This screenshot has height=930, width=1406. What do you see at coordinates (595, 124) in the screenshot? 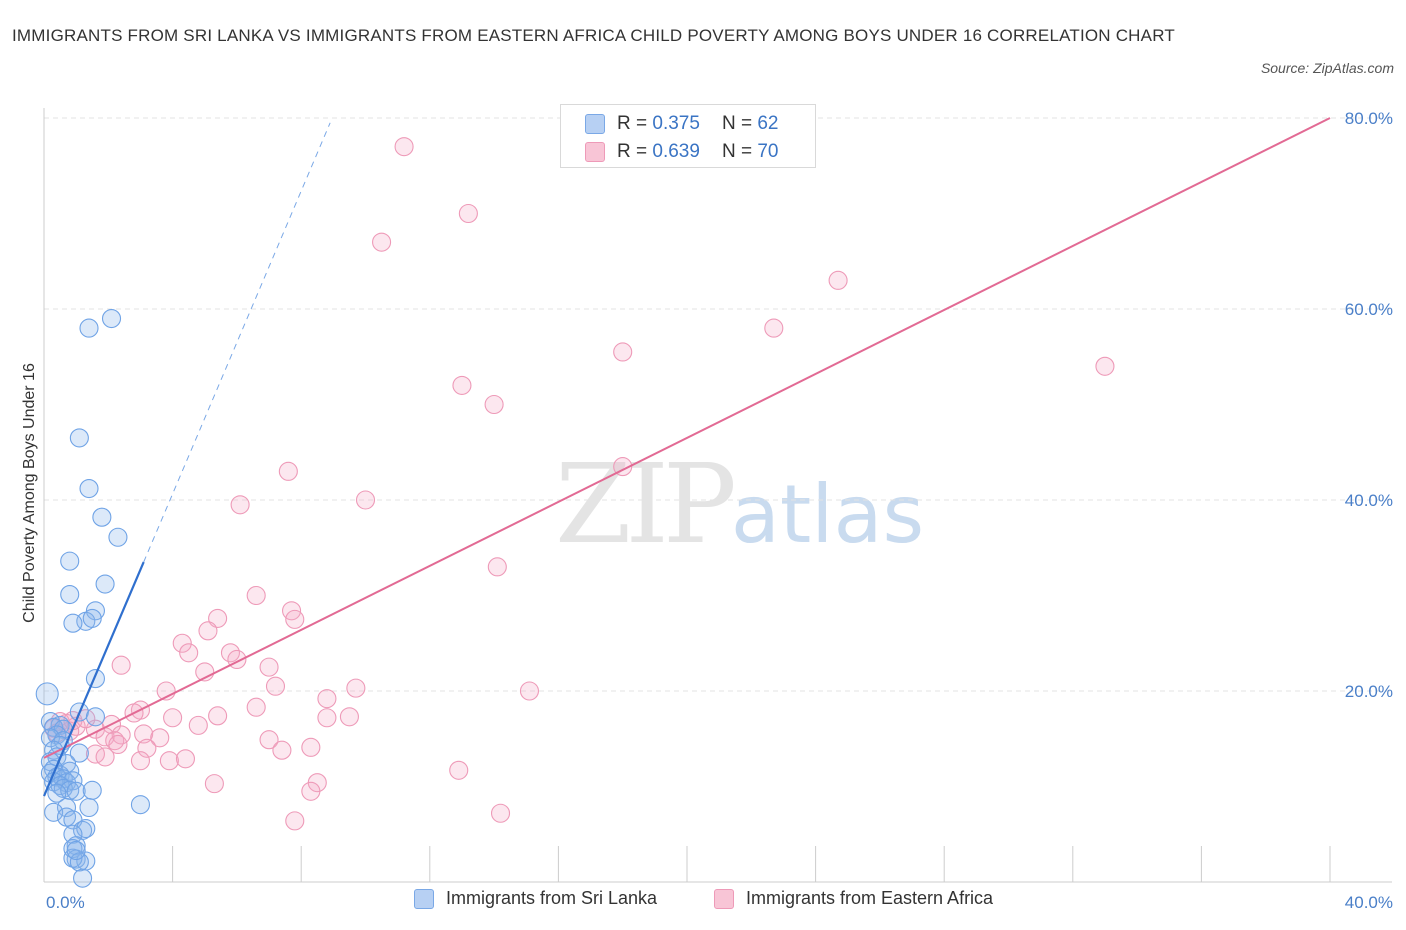
I see `legend-swatch-blue` at bounding box center [595, 124].